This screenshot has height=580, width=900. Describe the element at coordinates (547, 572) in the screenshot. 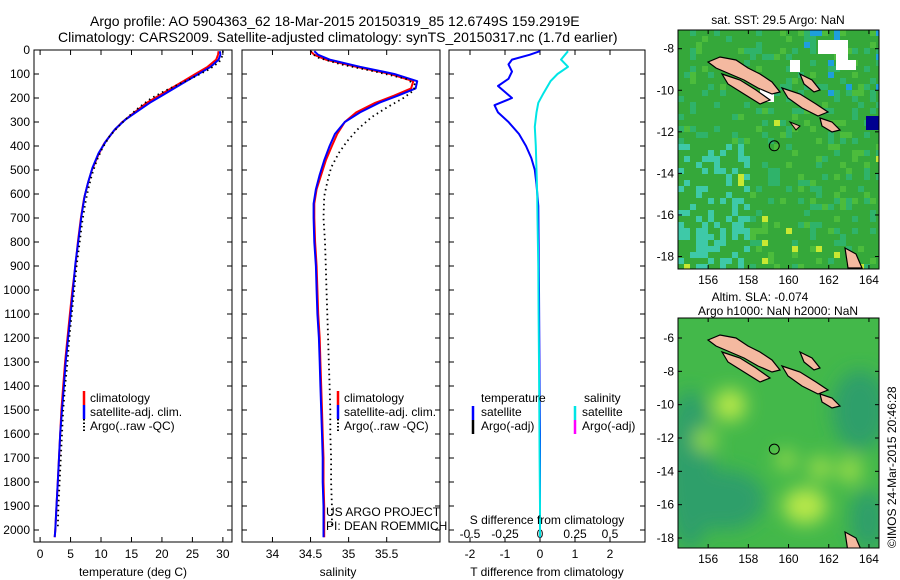

I see `t-difference-x-label: T difference from climatology` at that location.